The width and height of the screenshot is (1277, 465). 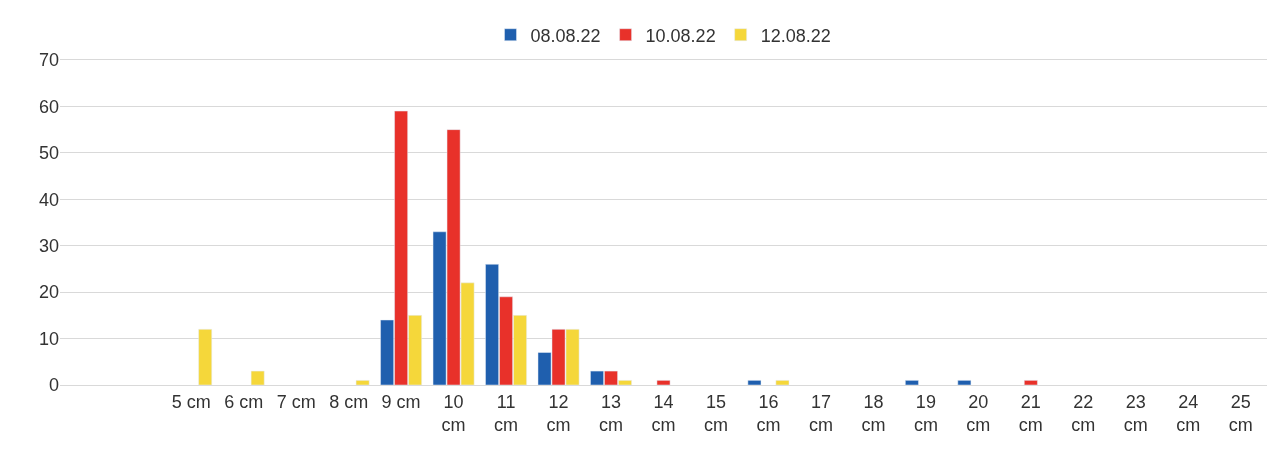 I want to click on x-tick-label: 9 cm, so click(x=401, y=401).